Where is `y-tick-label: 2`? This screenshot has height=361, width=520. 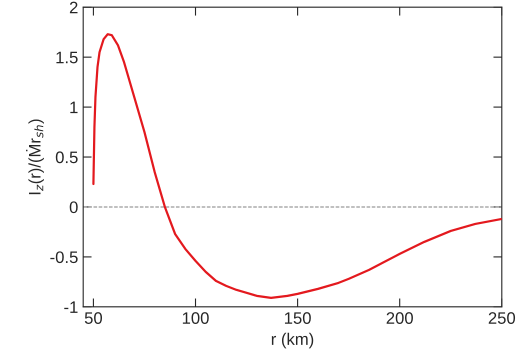
y-tick-label: 2 is located at coordinates (74, 8).